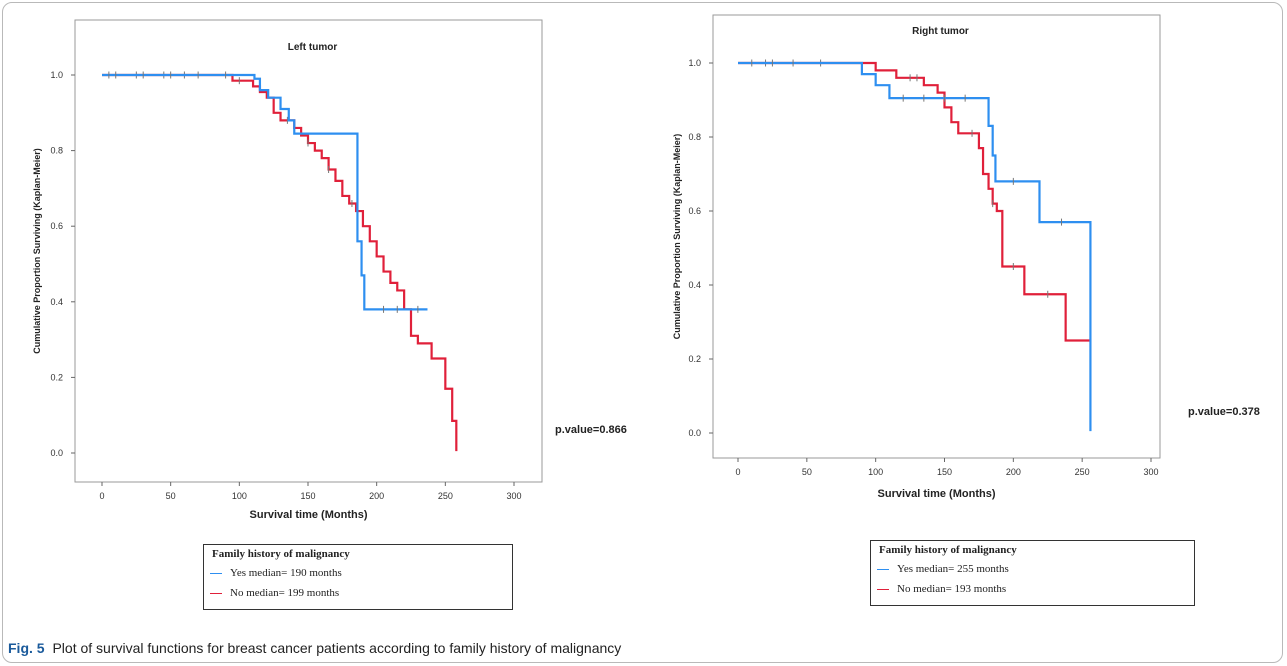 The height and width of the screenshot is (666, 1287). I want to click on left-y-tick-label: 1.0, so click(56, 75).